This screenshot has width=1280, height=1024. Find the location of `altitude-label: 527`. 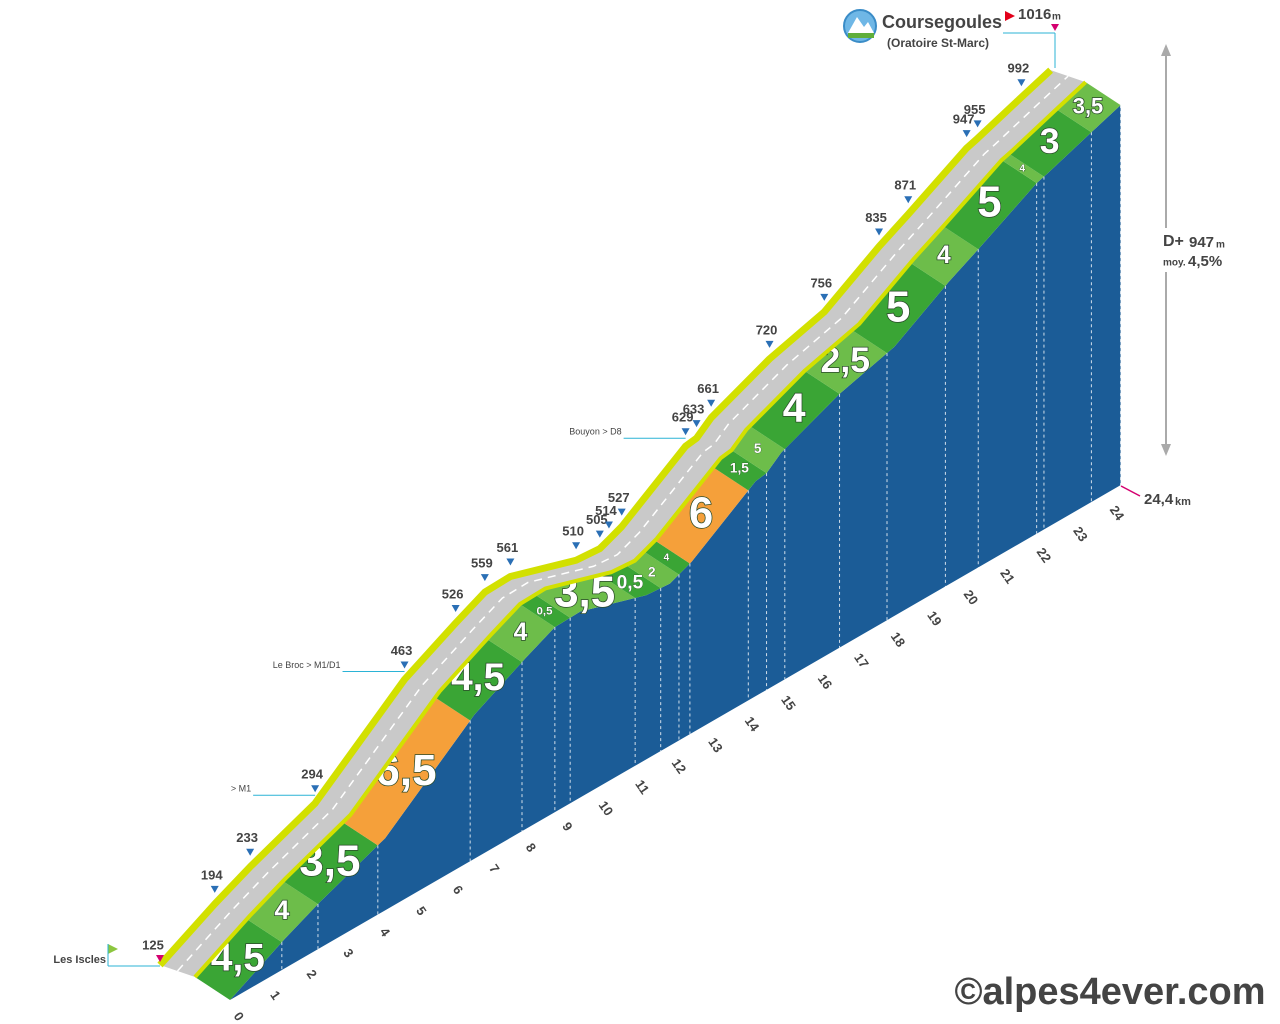

altitude-label: 527 is located at coordinates (619, 497).